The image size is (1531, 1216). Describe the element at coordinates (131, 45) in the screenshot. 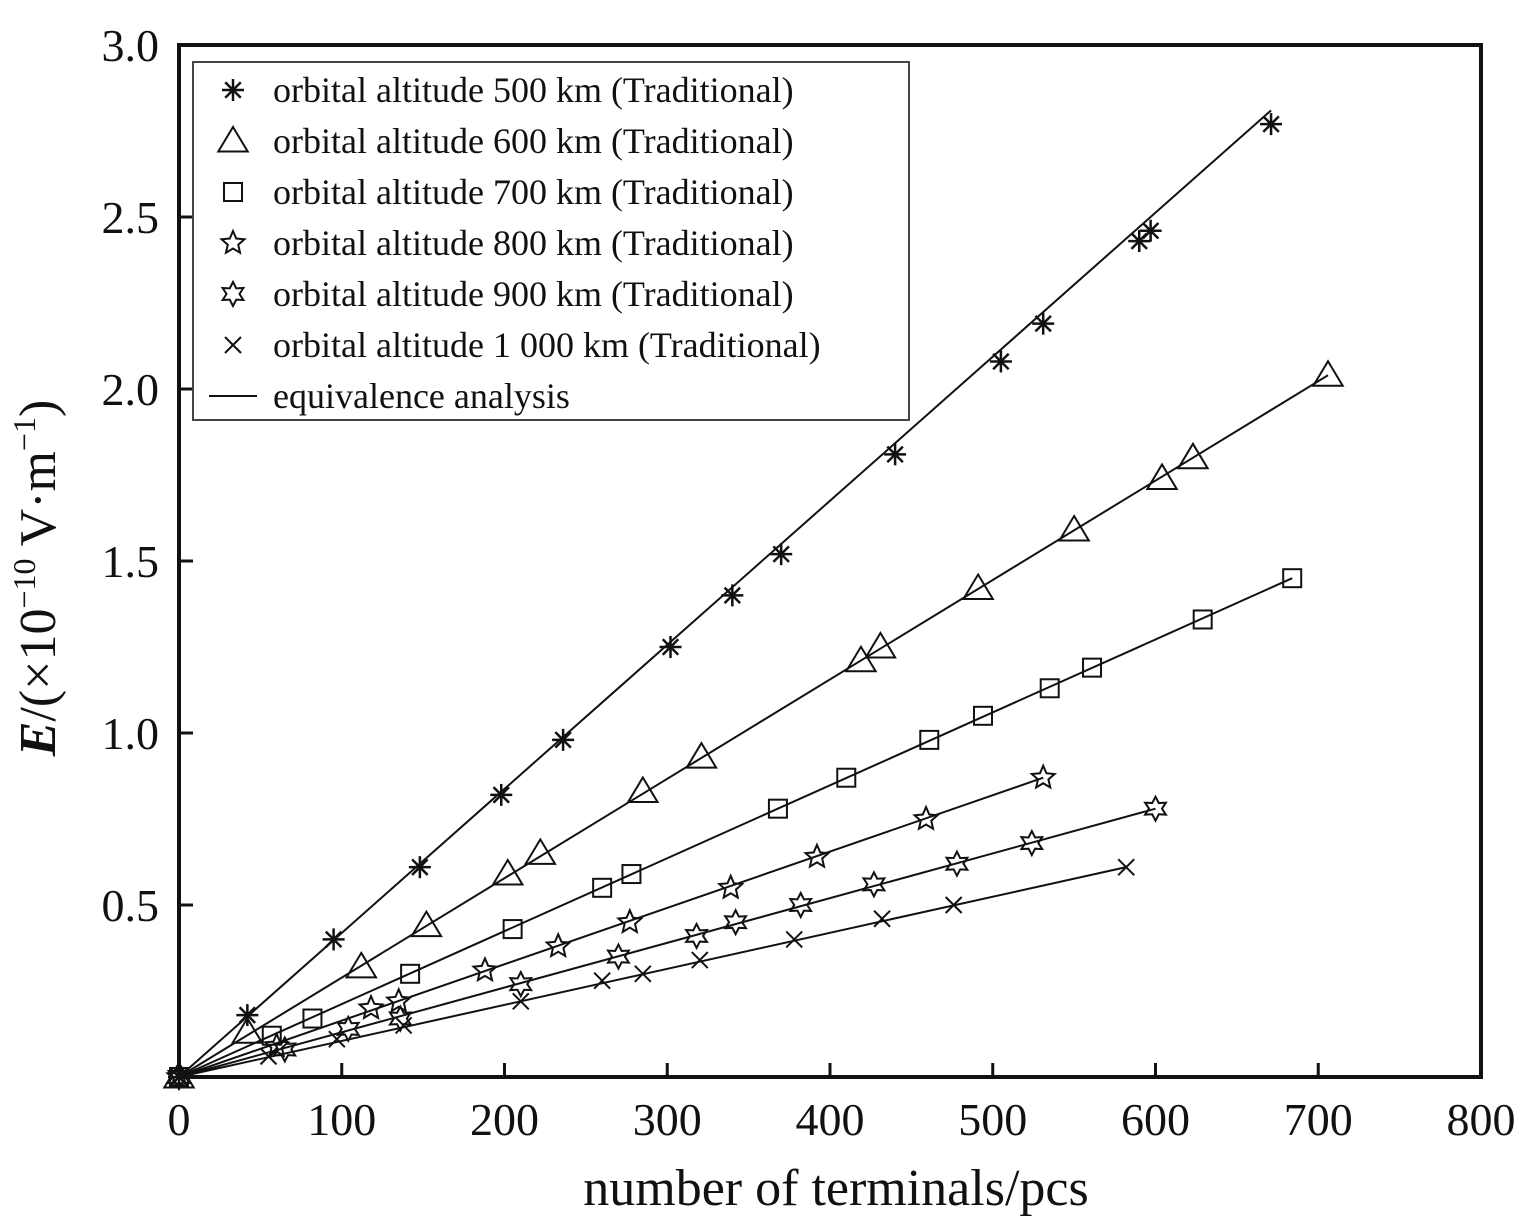

I see `y-tick-label-3: 3.0` at that location.